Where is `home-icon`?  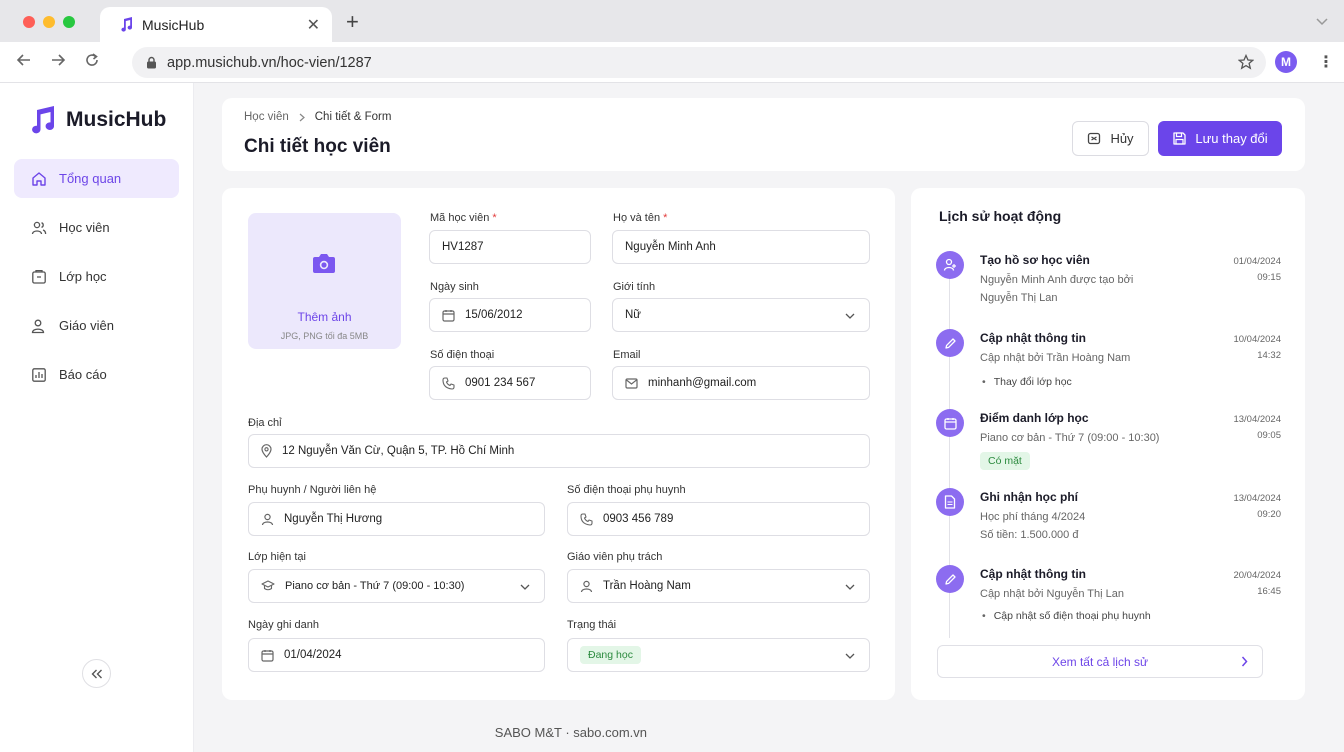
home-icon is located at coordinates (39, 179).